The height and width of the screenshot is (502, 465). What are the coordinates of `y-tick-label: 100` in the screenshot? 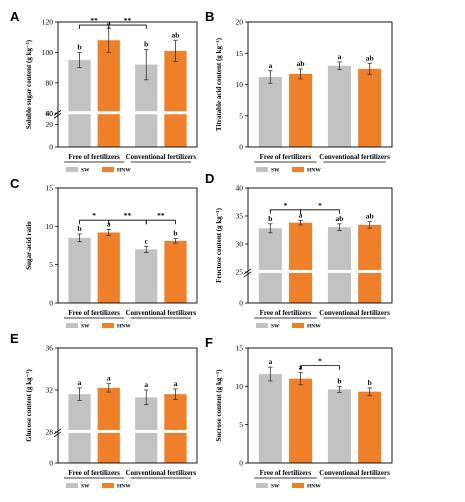 It's located at (48, 52).